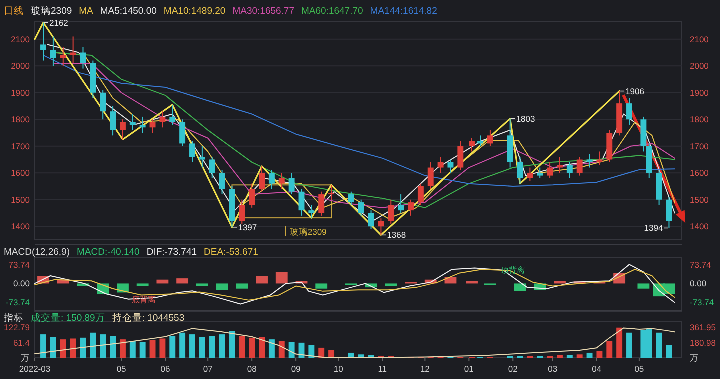  I want to click on y-tick-label: 1900, so click(20, 93).